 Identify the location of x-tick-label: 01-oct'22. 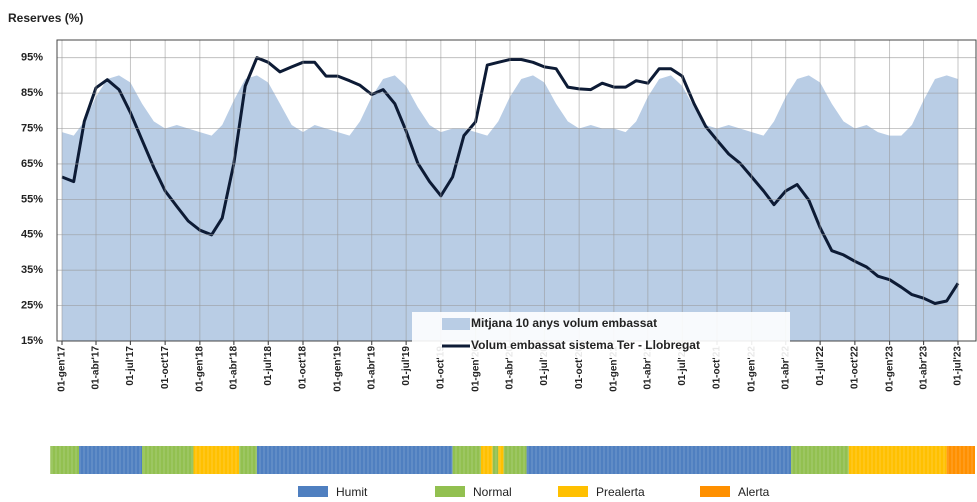
(855, 367).